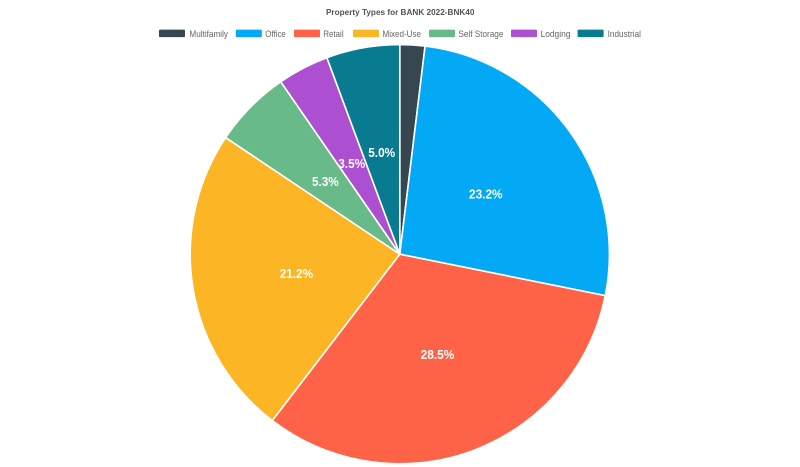 The image size is (800, 467). Describe the element at coordinates (333, 33) in the screenshot. I see `svg-text: Retail` at that location.